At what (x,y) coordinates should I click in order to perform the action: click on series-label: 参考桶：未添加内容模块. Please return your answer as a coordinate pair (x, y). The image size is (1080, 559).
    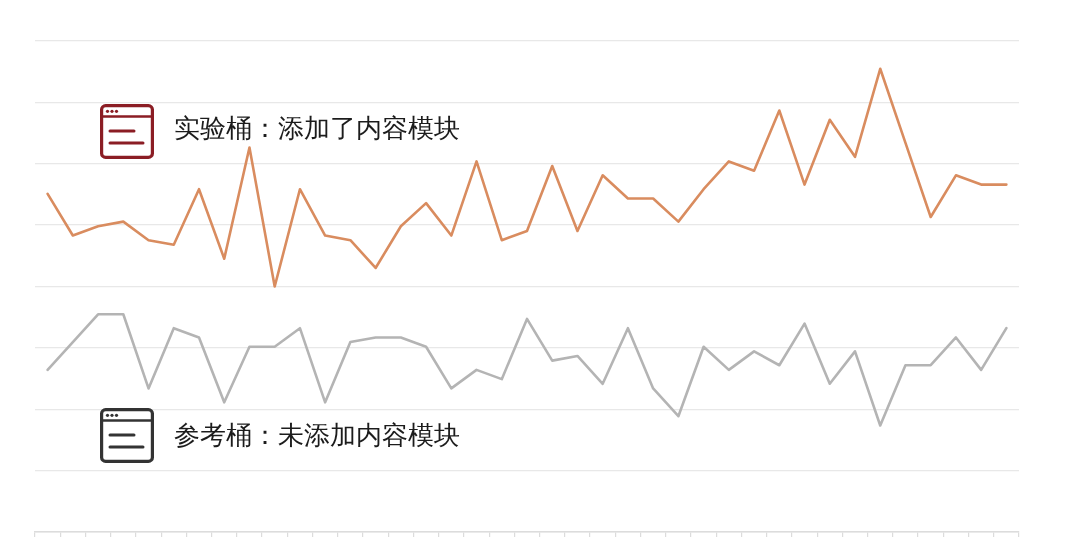
    Looking at the image, I should click on (317, 434).